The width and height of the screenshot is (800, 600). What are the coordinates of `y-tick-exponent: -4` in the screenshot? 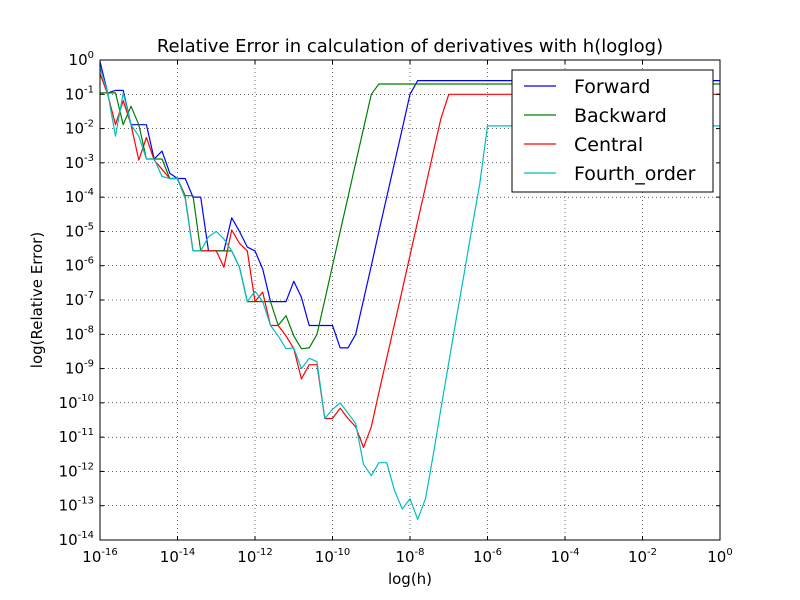 It's located at (89, 192).